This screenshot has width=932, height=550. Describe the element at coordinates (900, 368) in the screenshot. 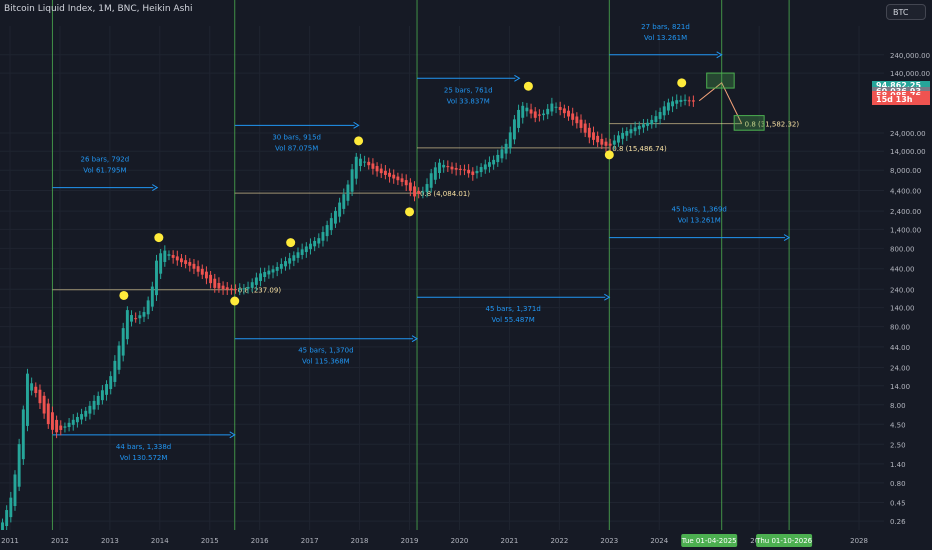

I see `y-tick-label: 24.00` at that location.